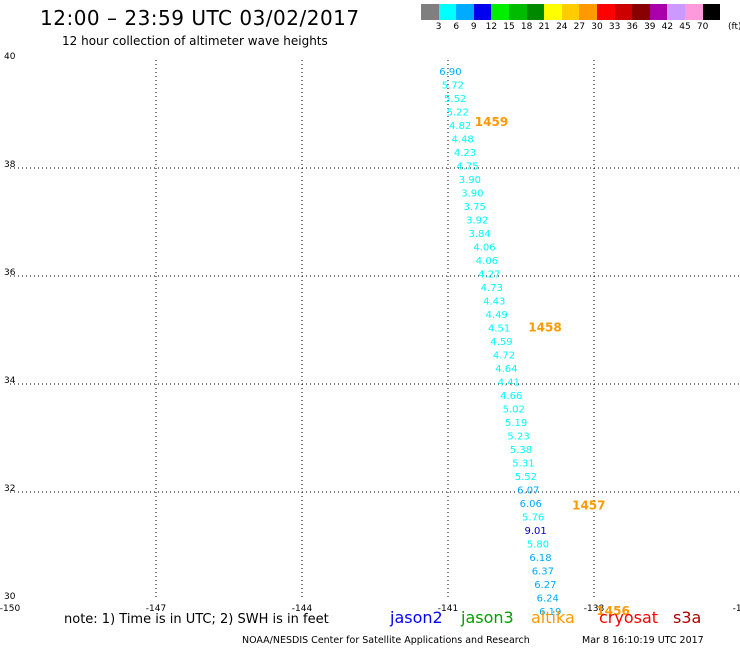  I want to click on swh-data-point: 4.66, so click(511, 396).